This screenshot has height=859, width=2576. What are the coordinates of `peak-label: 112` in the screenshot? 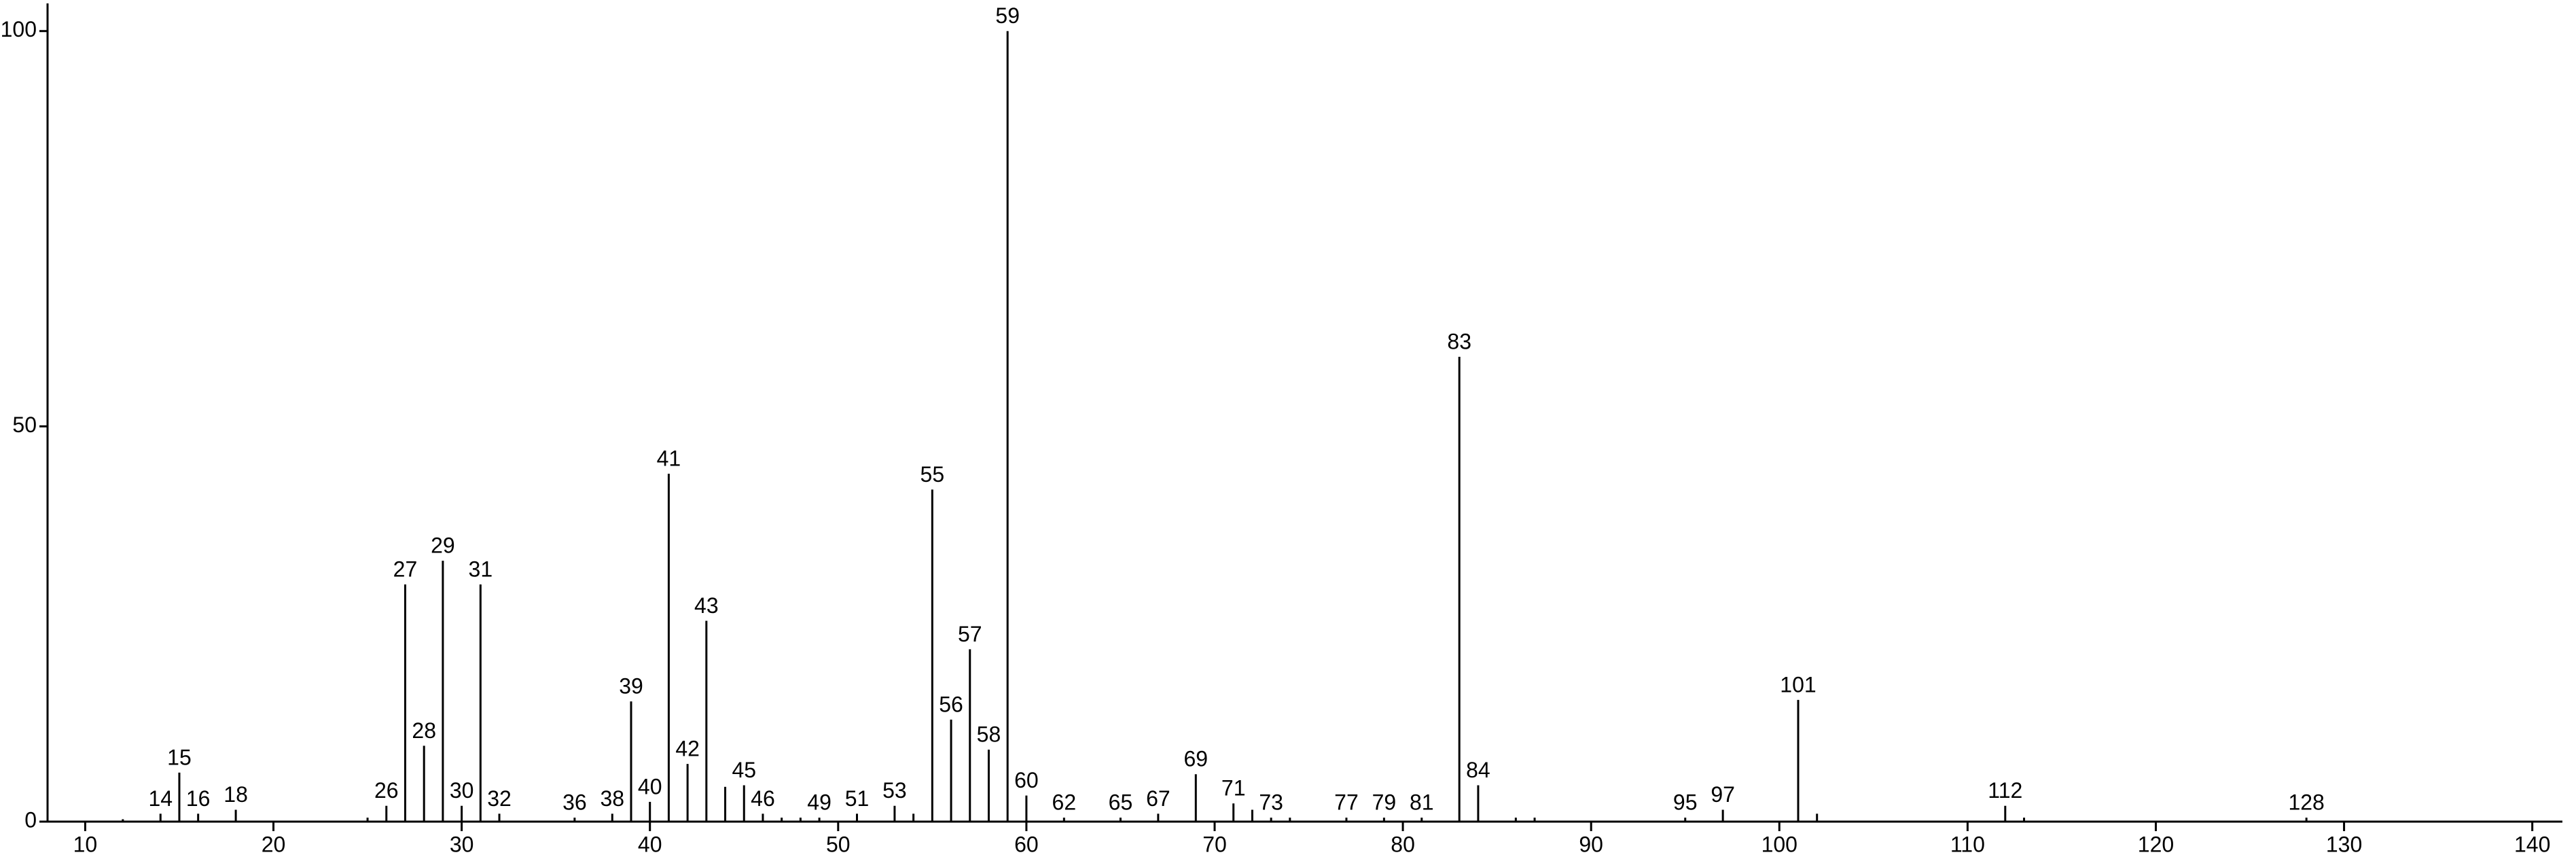 It's located at (2005, 790).